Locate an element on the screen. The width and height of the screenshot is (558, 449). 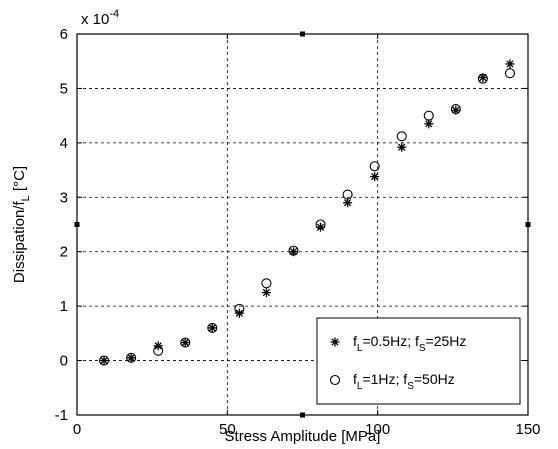
x-axis-label: Stress Amplitude [MPa] is located at coordinates (303, 436).